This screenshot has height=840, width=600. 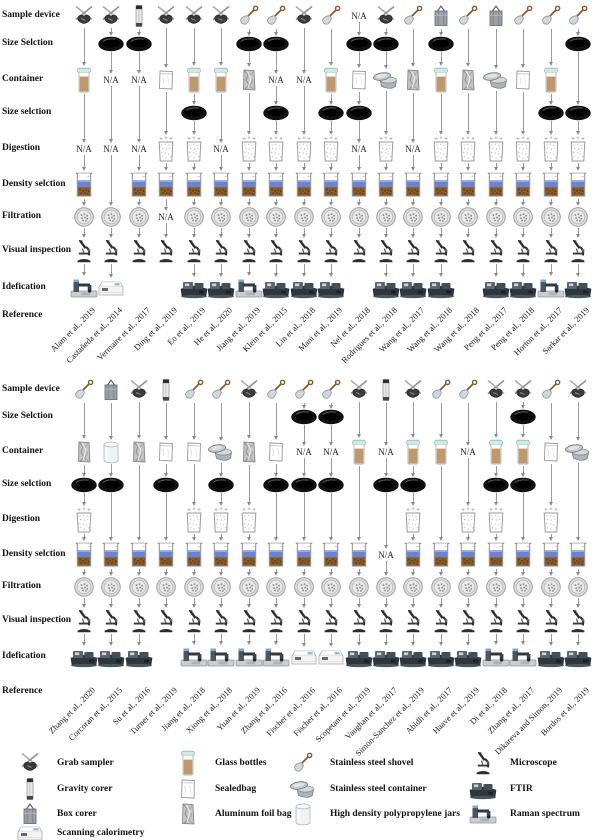 I want to click on aluminum-foil-bag-icon, so click(x=249, y=80).